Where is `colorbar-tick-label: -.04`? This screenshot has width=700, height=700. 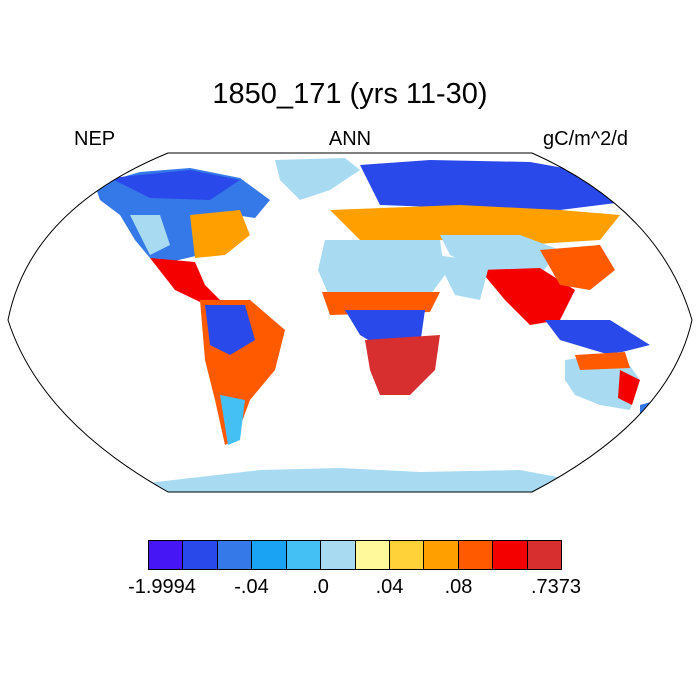
colorbar-tick-label: -.04 is located at coordinates (251, 587).